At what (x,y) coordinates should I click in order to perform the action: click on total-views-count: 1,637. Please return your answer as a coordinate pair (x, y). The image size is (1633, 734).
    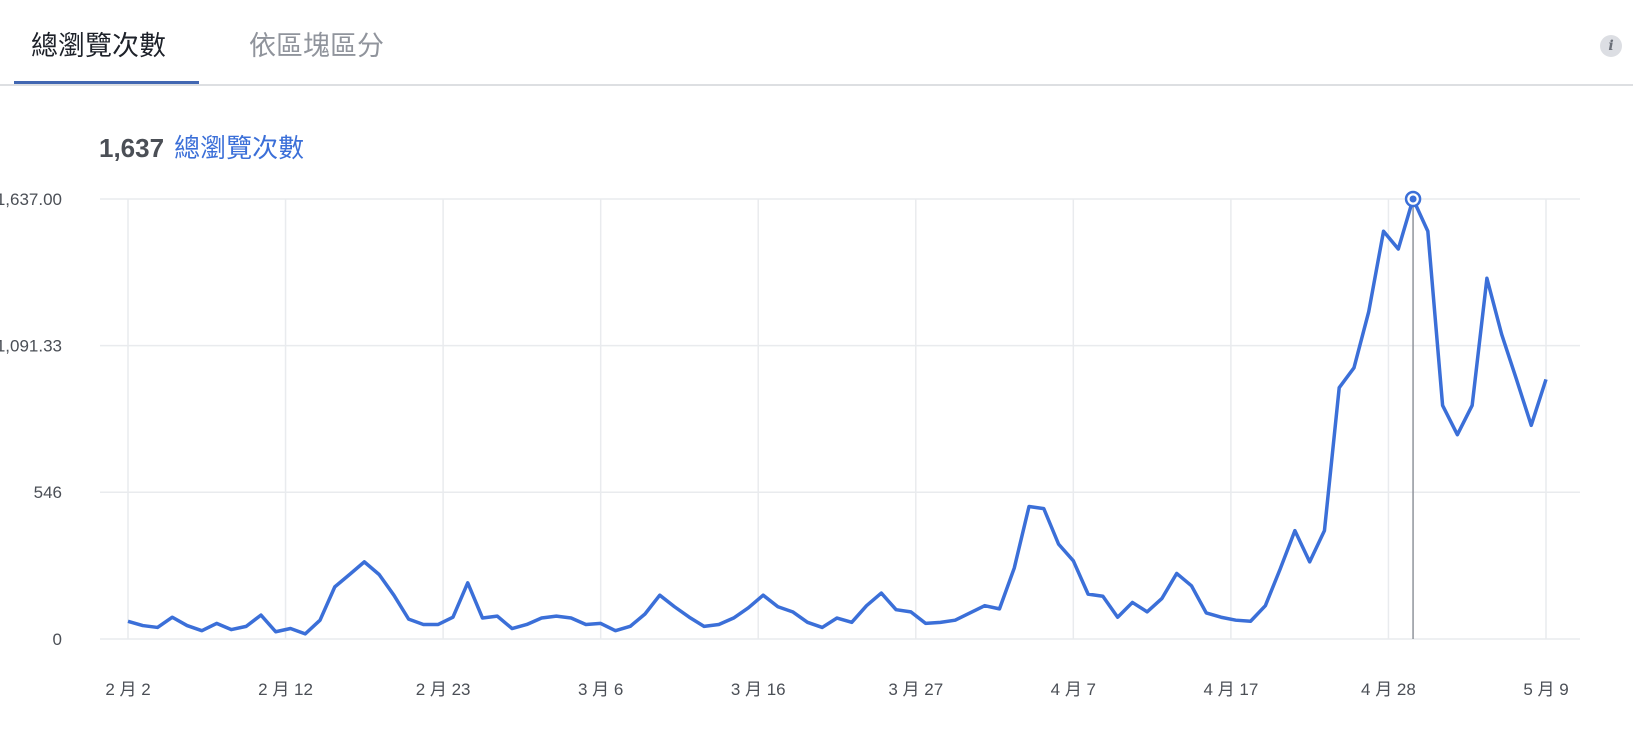
    Looking at the image, I should click on (132, 148).